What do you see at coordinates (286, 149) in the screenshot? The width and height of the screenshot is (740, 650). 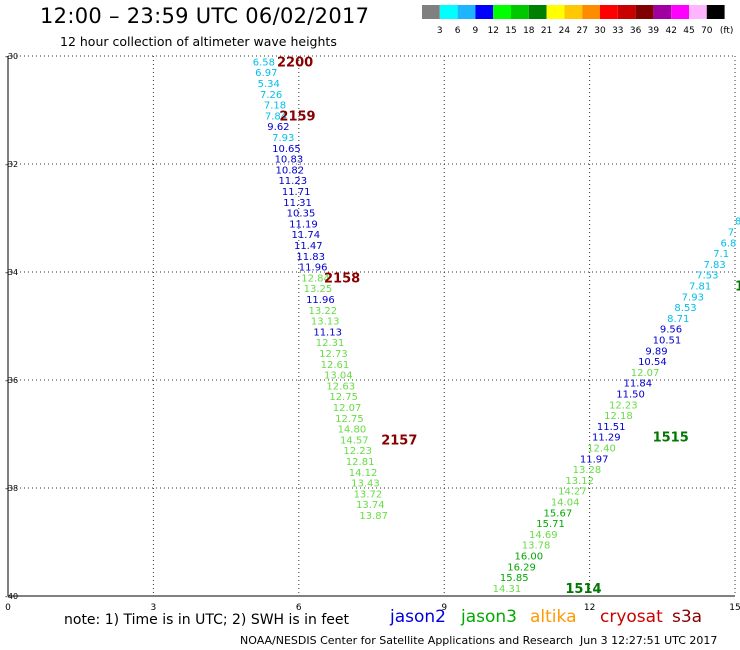 I see `data-point-label: 10.65` at bounding box center [286, 149].